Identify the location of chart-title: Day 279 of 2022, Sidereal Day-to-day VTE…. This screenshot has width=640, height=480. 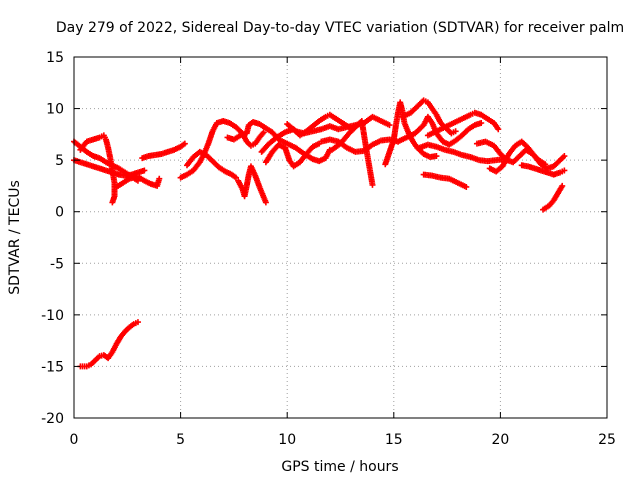
(340, 28).